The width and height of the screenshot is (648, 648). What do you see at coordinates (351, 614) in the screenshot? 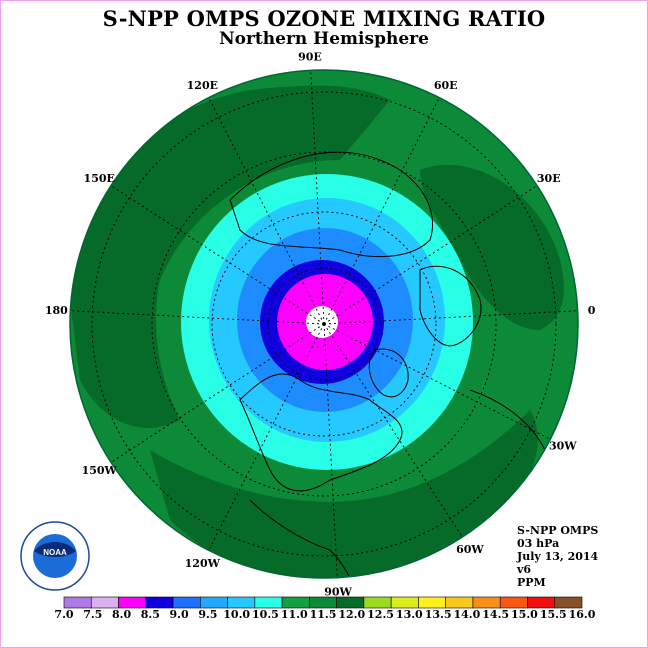
I see `colorbar-tick-label: 12.0` at bounding box center [351, 614].